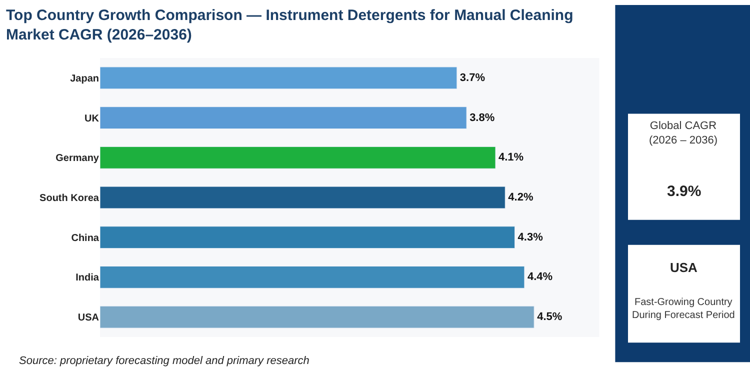 This screenshot has height=367, width=750. I want to click on text: Global CAGR (2026 – 2036), so click(683, 133).